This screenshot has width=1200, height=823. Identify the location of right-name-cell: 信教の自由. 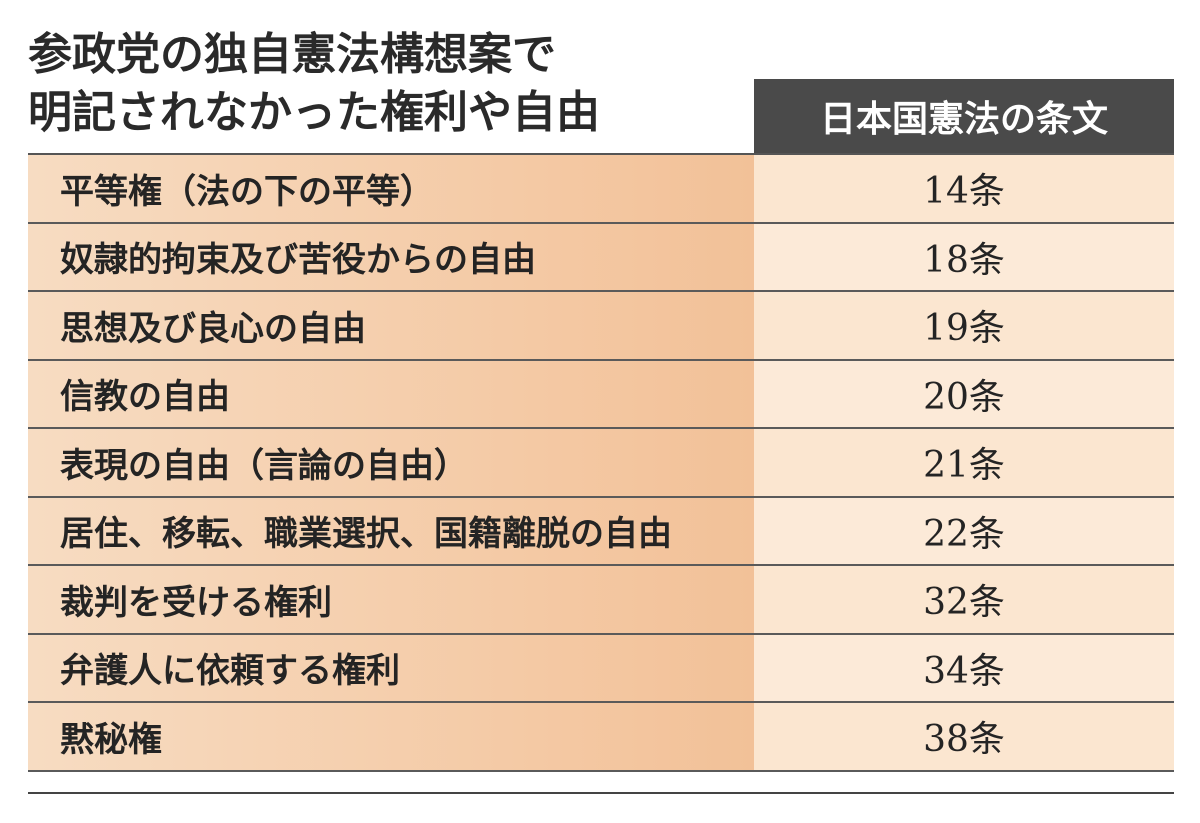
(391, 393).